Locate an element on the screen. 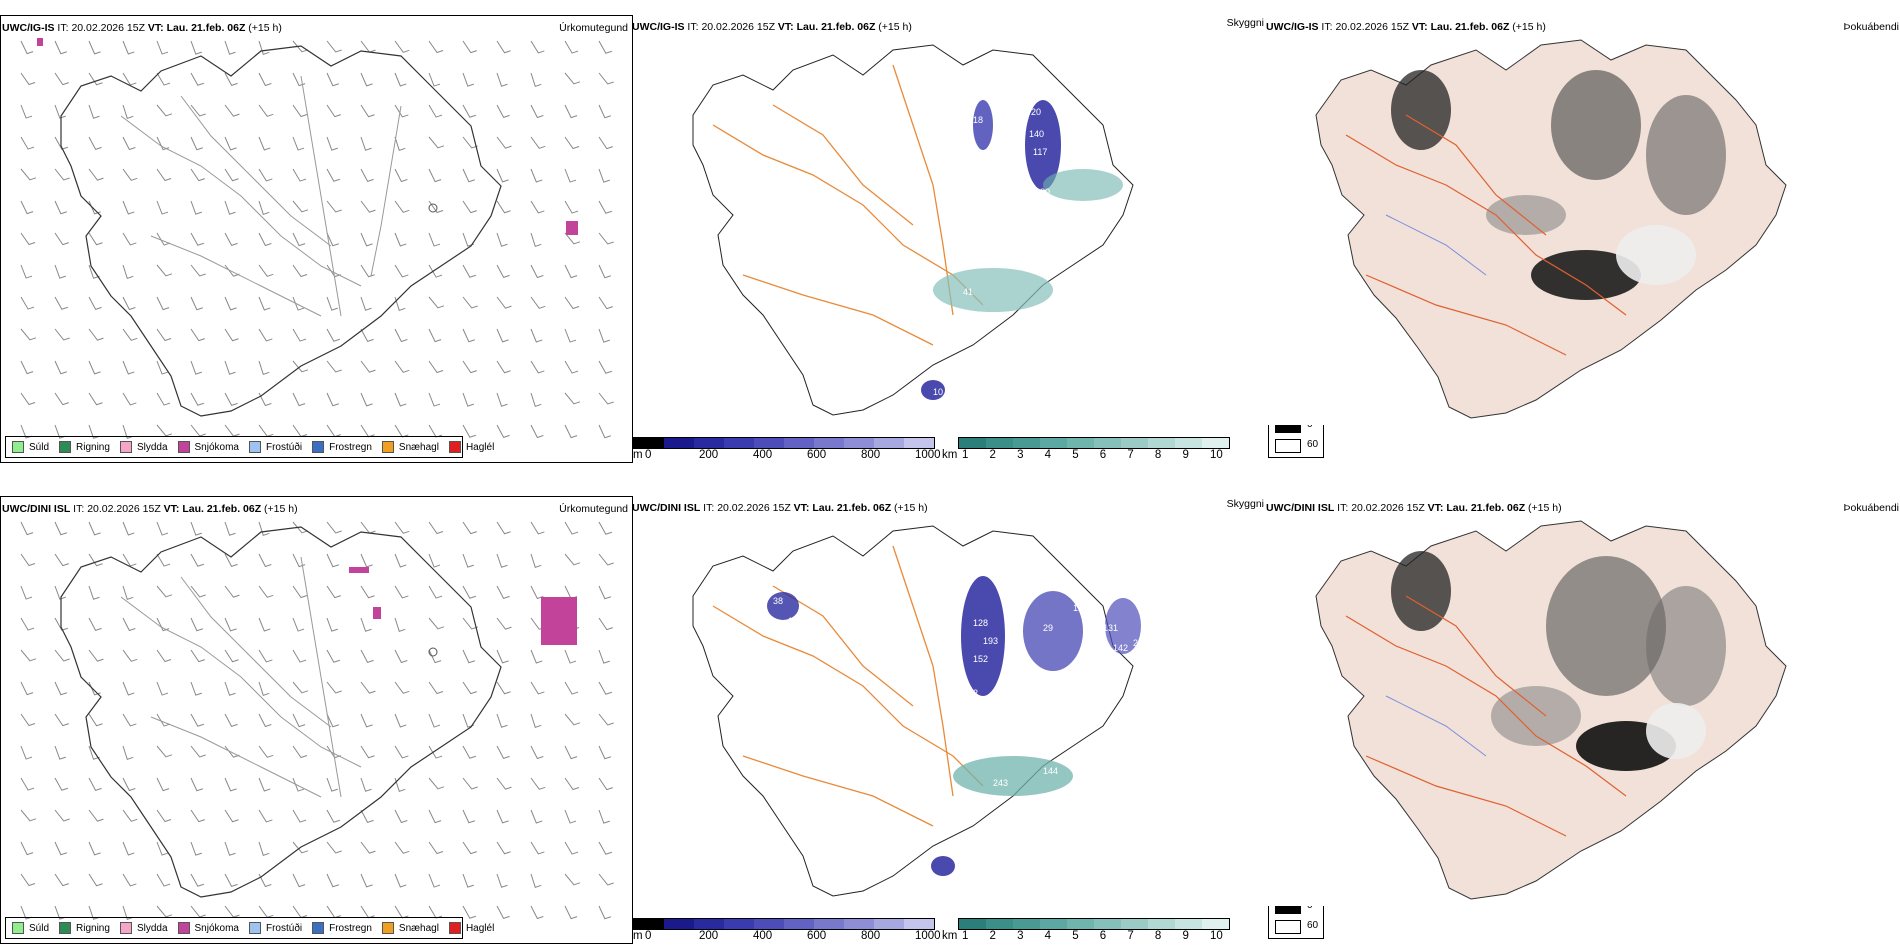  colorbar-tick: 6 is located at coordinates (1103, 936).